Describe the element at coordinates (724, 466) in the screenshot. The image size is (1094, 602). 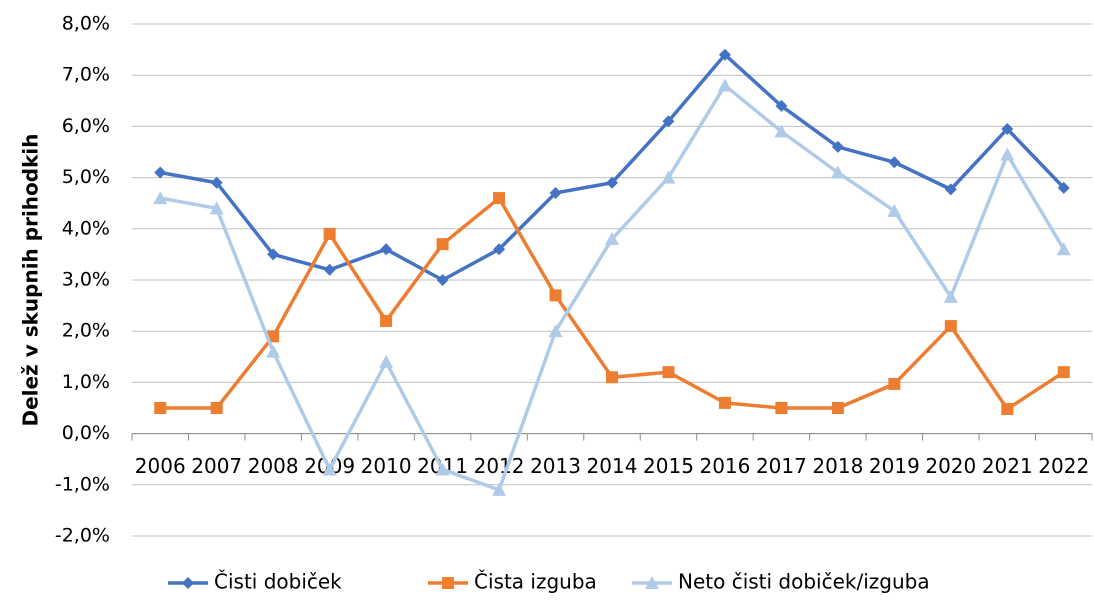
I see `x-tick-label: 2016` at that location.